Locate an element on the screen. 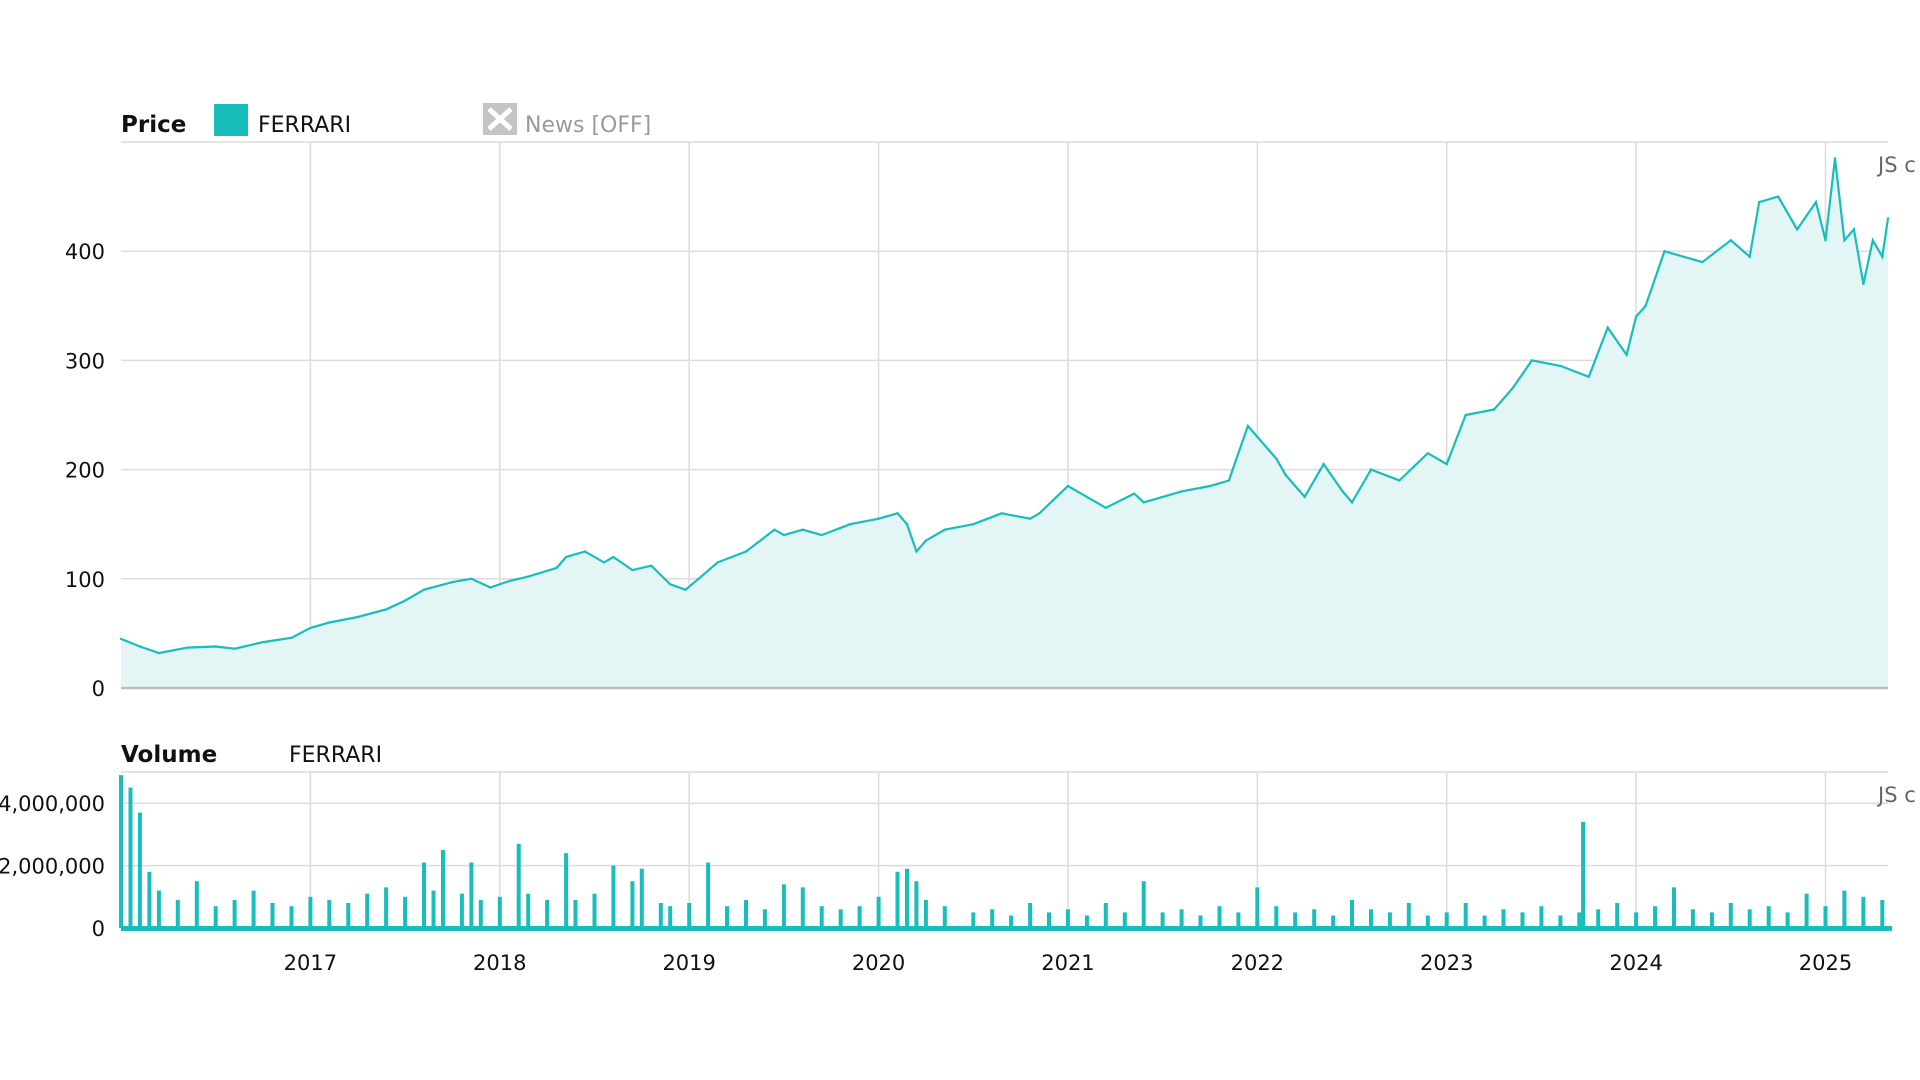  price-legend-series-name: FERRARI is located at coordinates (304, 125).